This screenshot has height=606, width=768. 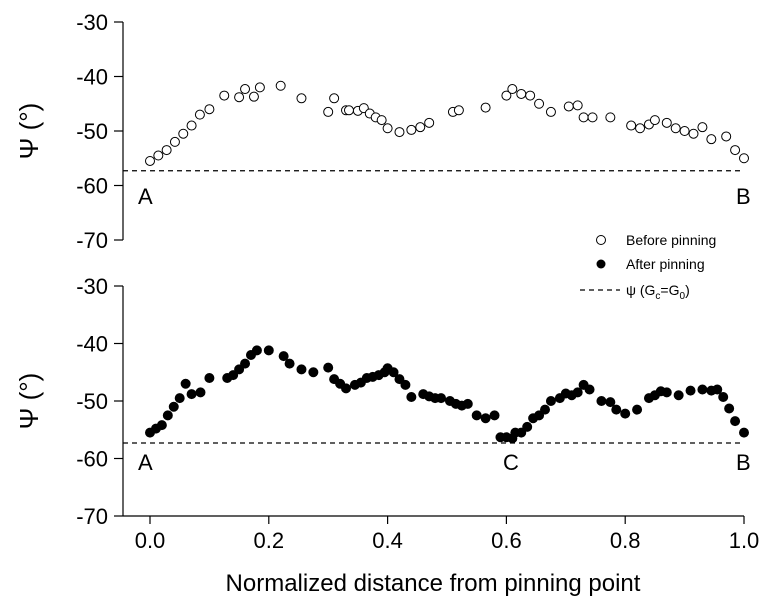 I want to click on bottom-y-axis-label: Ψ (°), so click(x=29, y=401).